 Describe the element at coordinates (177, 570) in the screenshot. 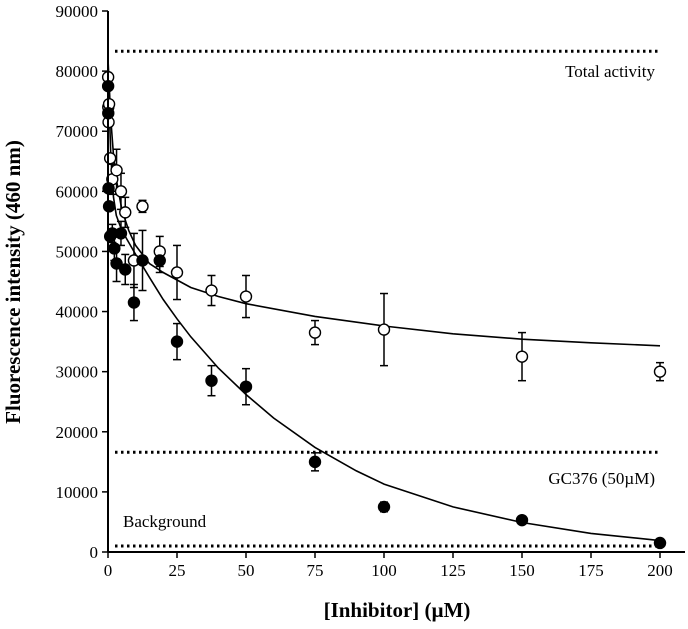

I see `x-tick-label-1: 25` at that location.